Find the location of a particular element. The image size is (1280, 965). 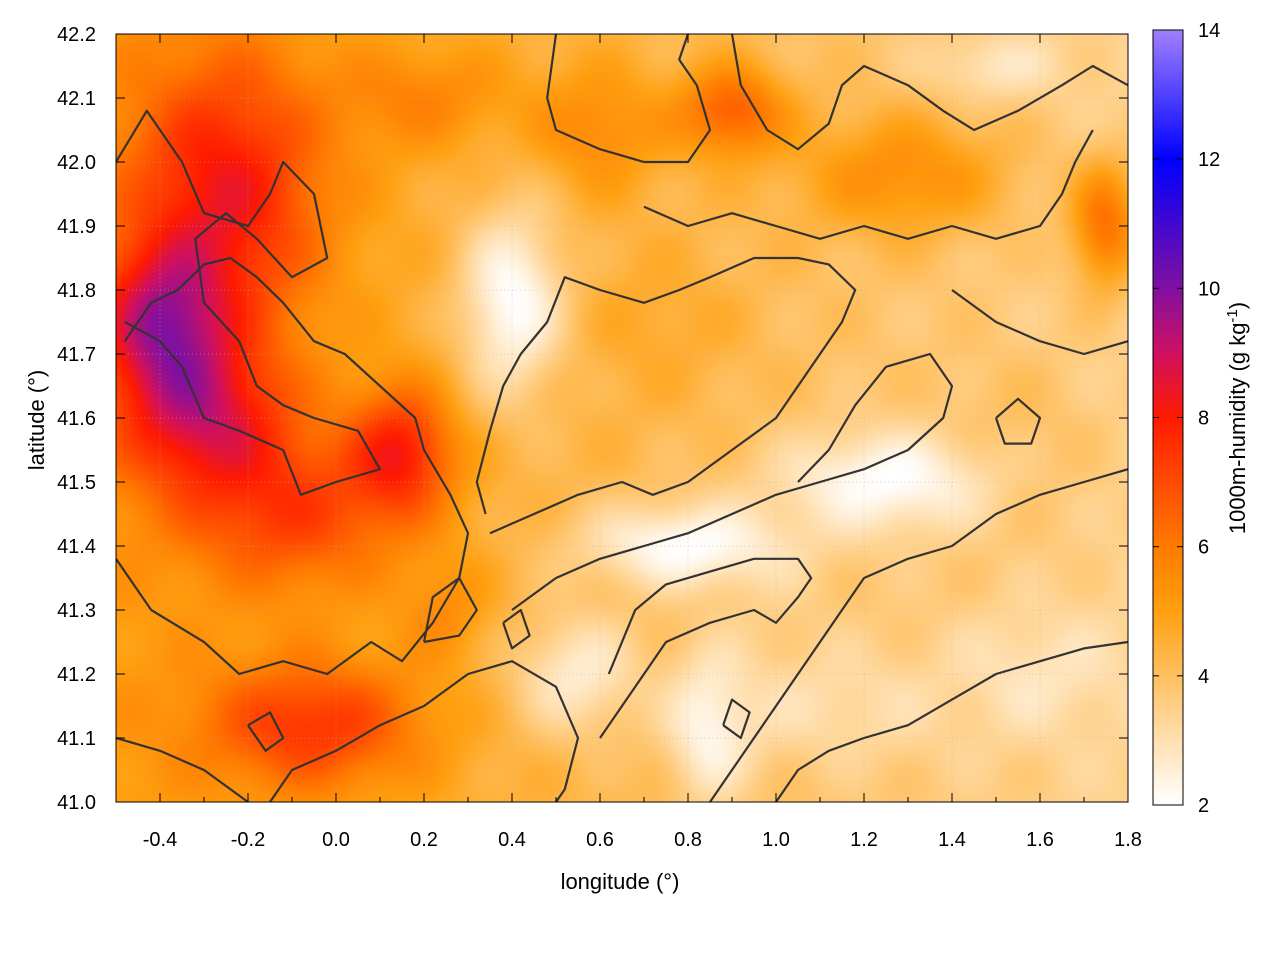

y-tick-label: 42.0 is located at coordinates (76, 163).